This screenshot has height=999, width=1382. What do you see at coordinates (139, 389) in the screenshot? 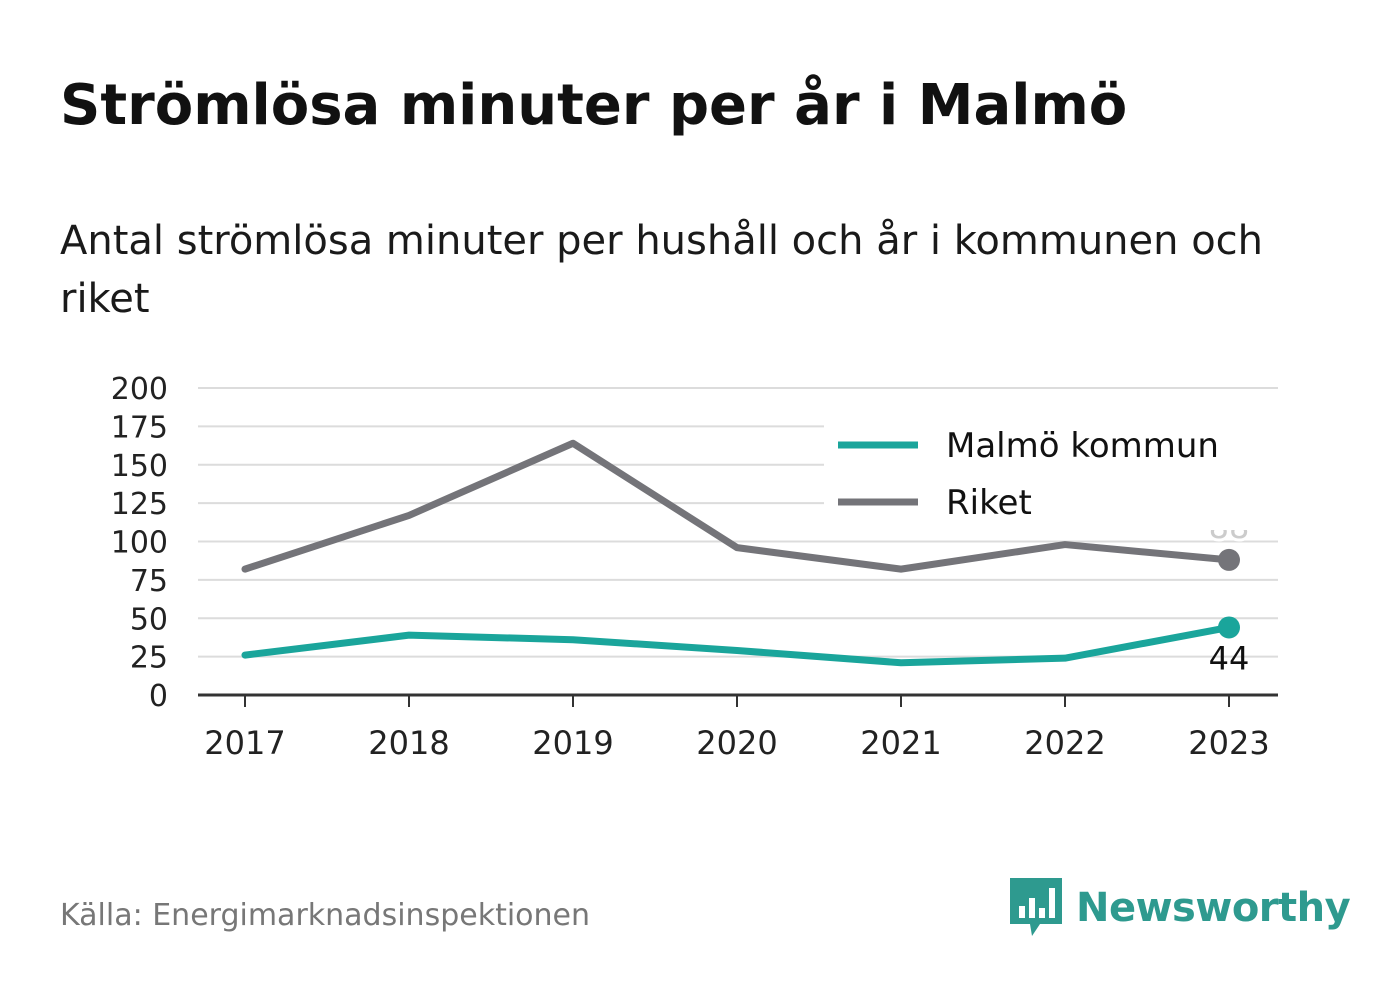
I see `y-tick-label: 200` at bounding box center [139, 389].